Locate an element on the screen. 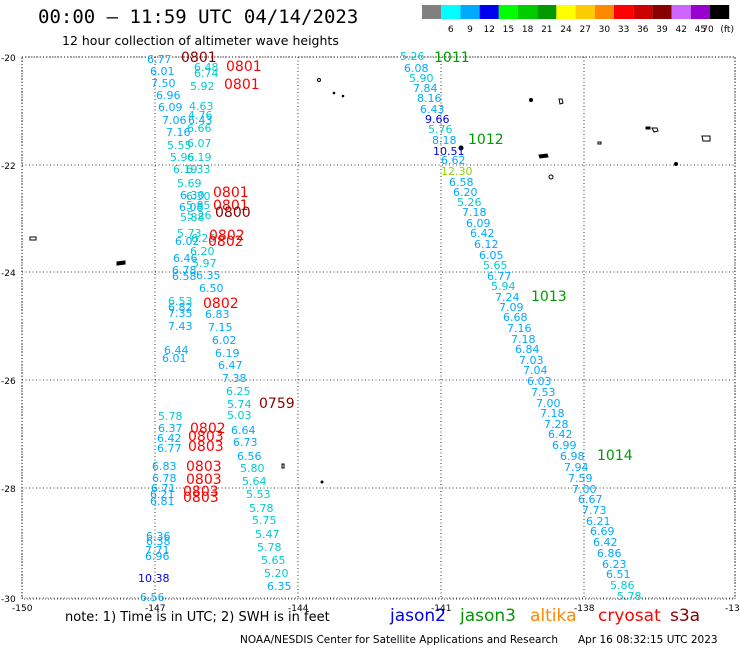  legend-label: 27 is located at coordinates (584, 30).